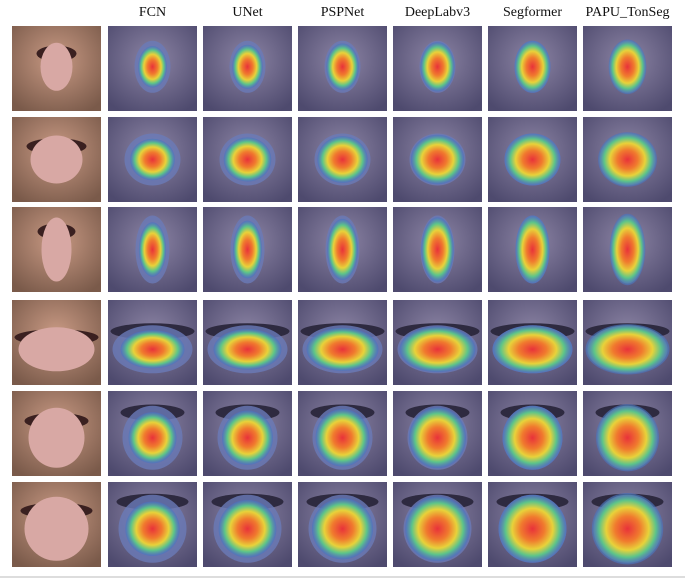 This screenshot has height=584, width=685. Describe the element at coordinates (627, 12) in the screenshot. I see `column-header: PAPU_TonSeg` at that location.